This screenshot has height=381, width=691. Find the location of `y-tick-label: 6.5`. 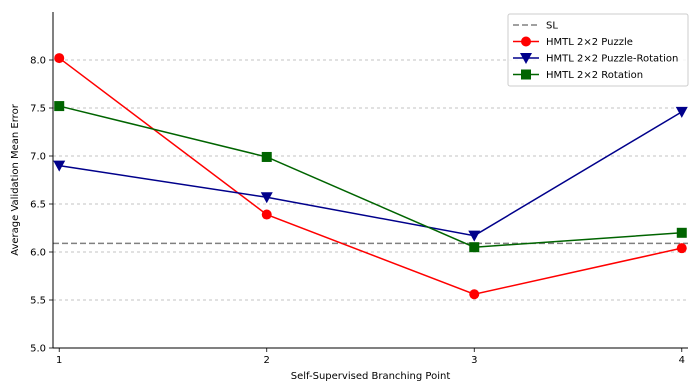

y-tick-label: 6.5 is located at coordinates (38, 205).